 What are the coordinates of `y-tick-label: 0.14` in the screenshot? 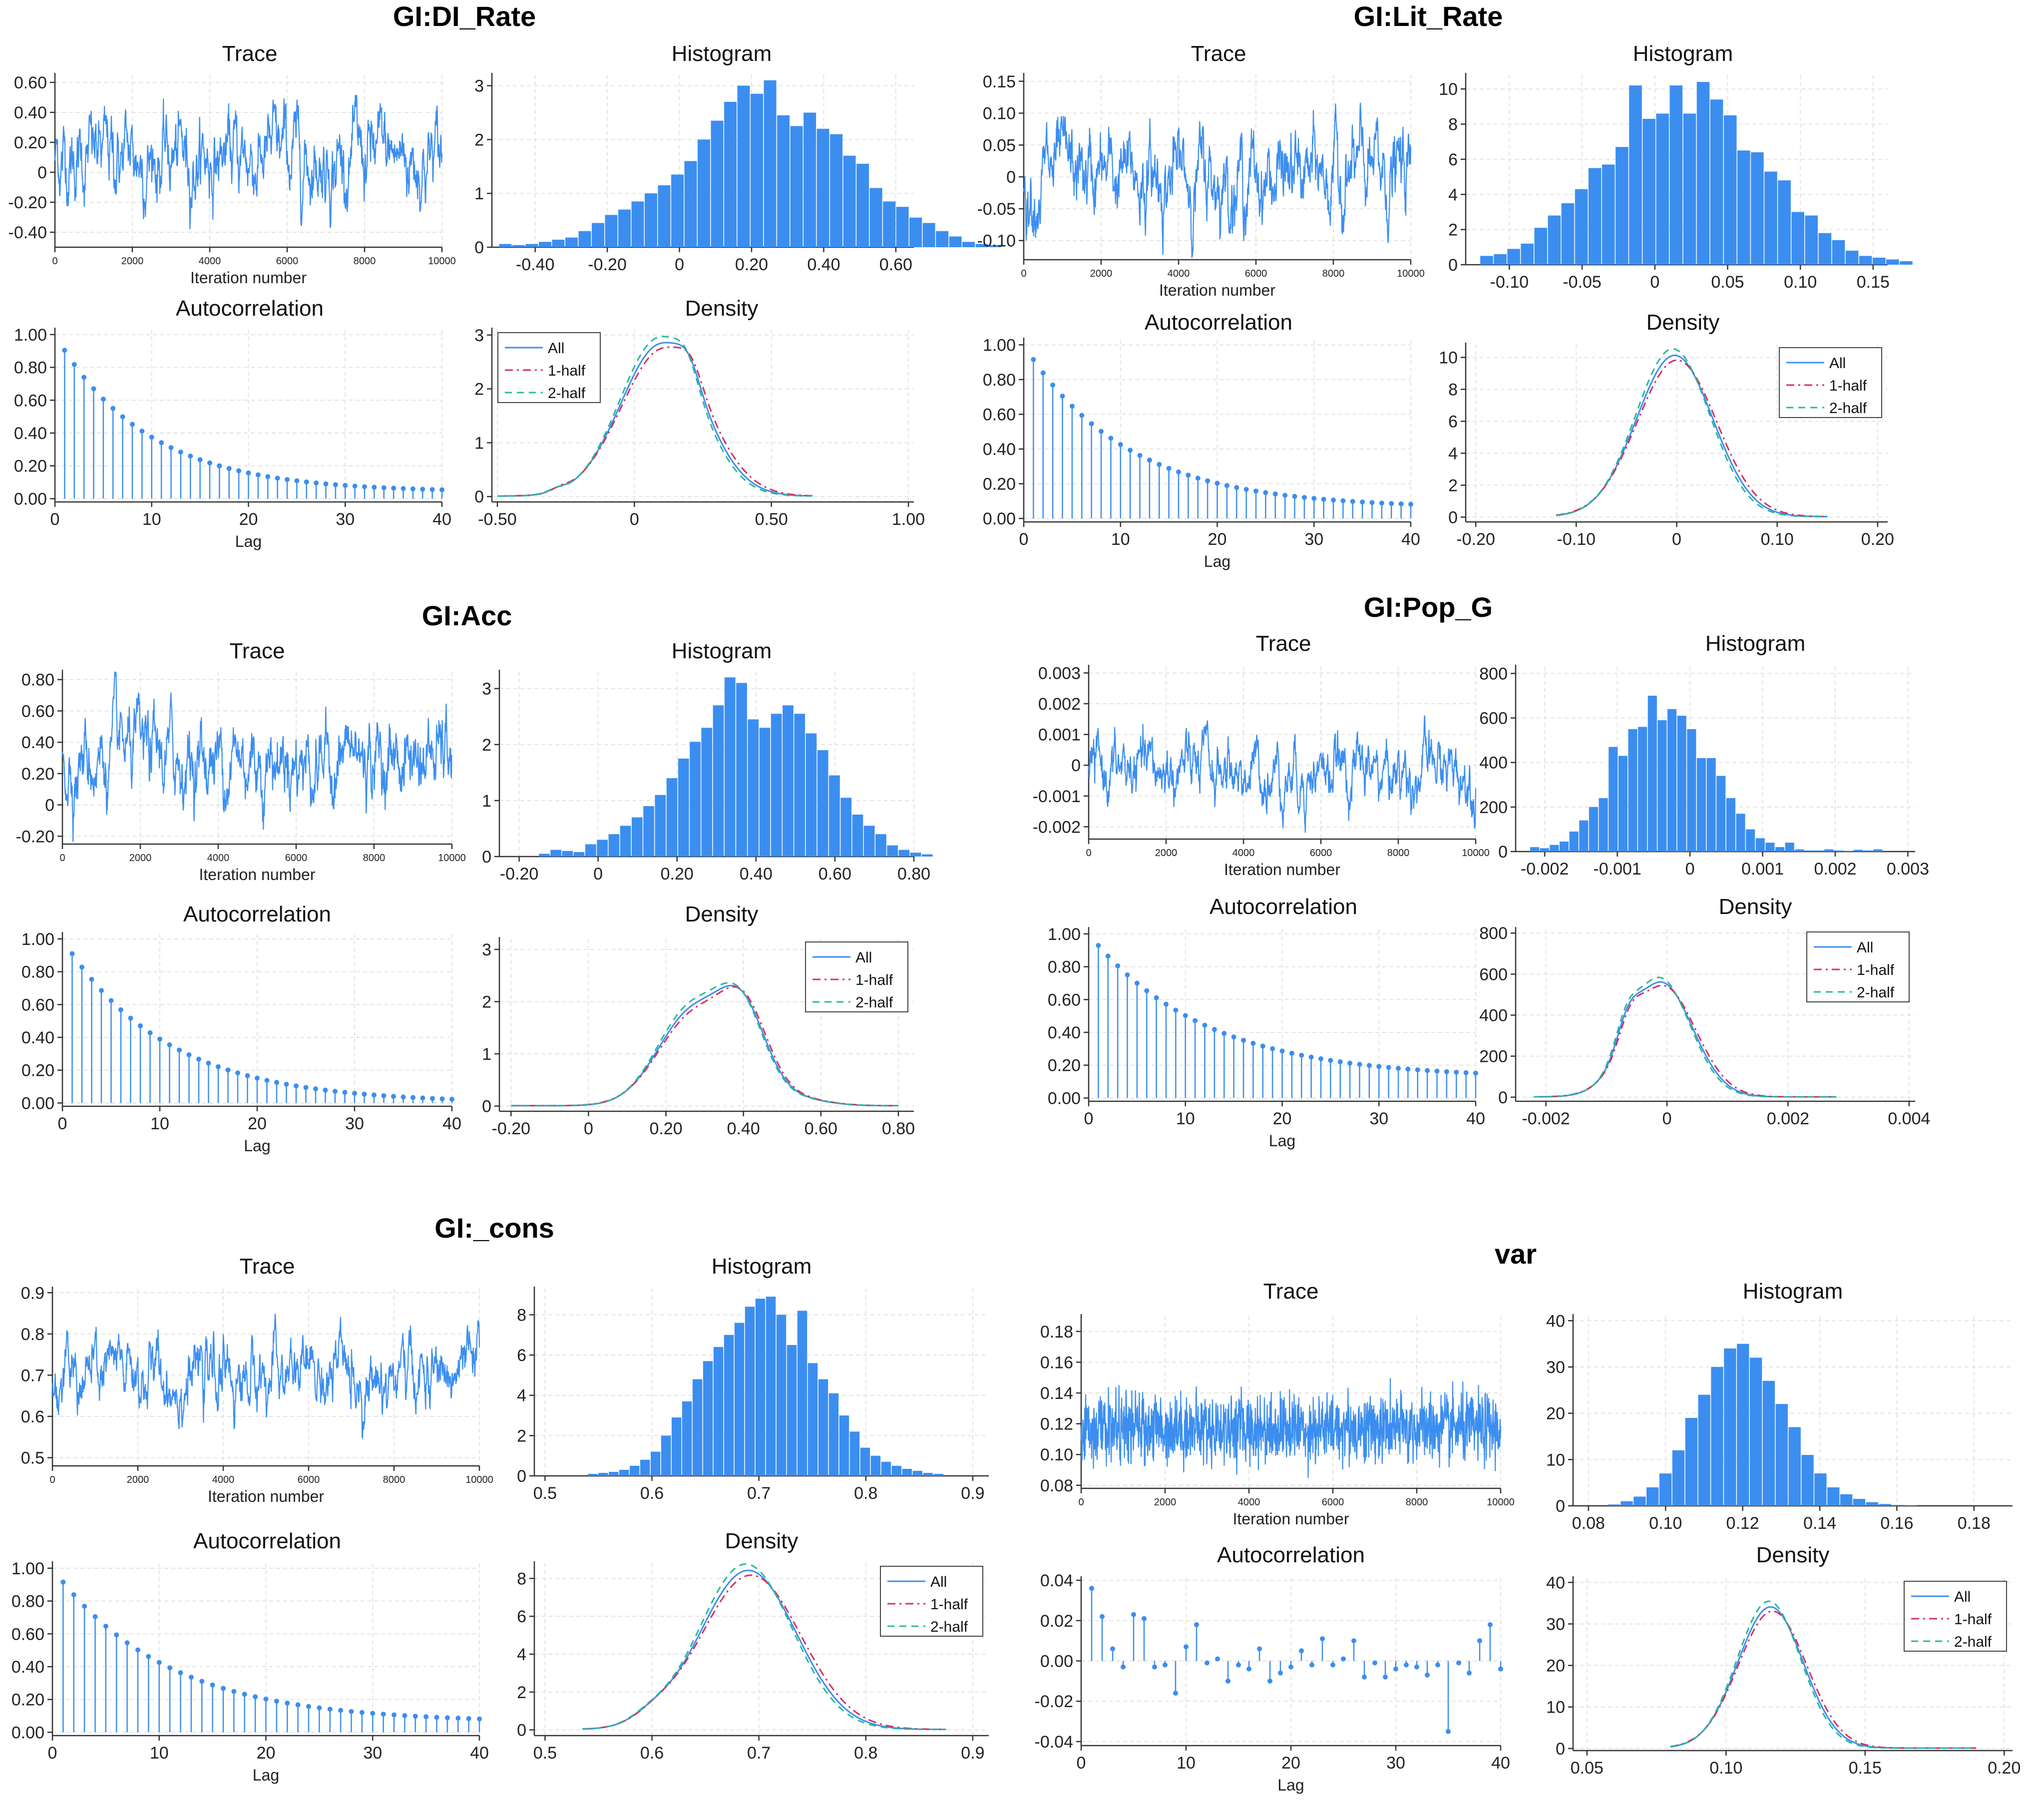 It's located at (1057, 1393).